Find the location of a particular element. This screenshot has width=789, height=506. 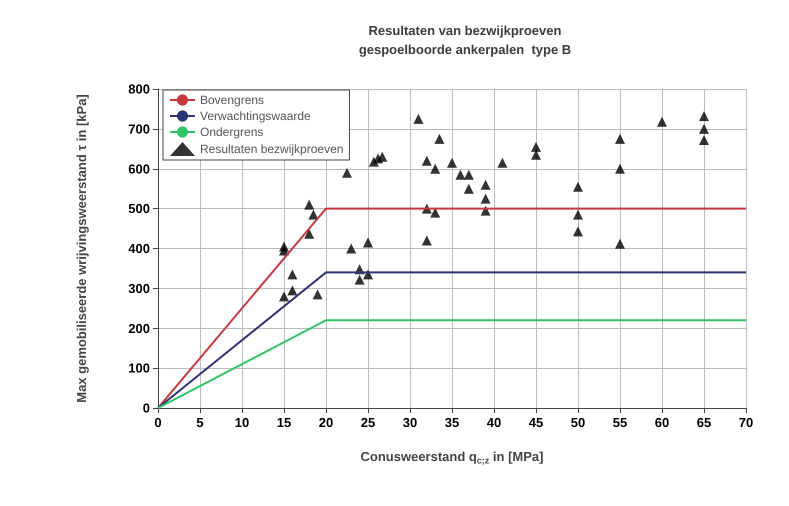

x-tick-label: 45 is located at coordinates (536, 422).